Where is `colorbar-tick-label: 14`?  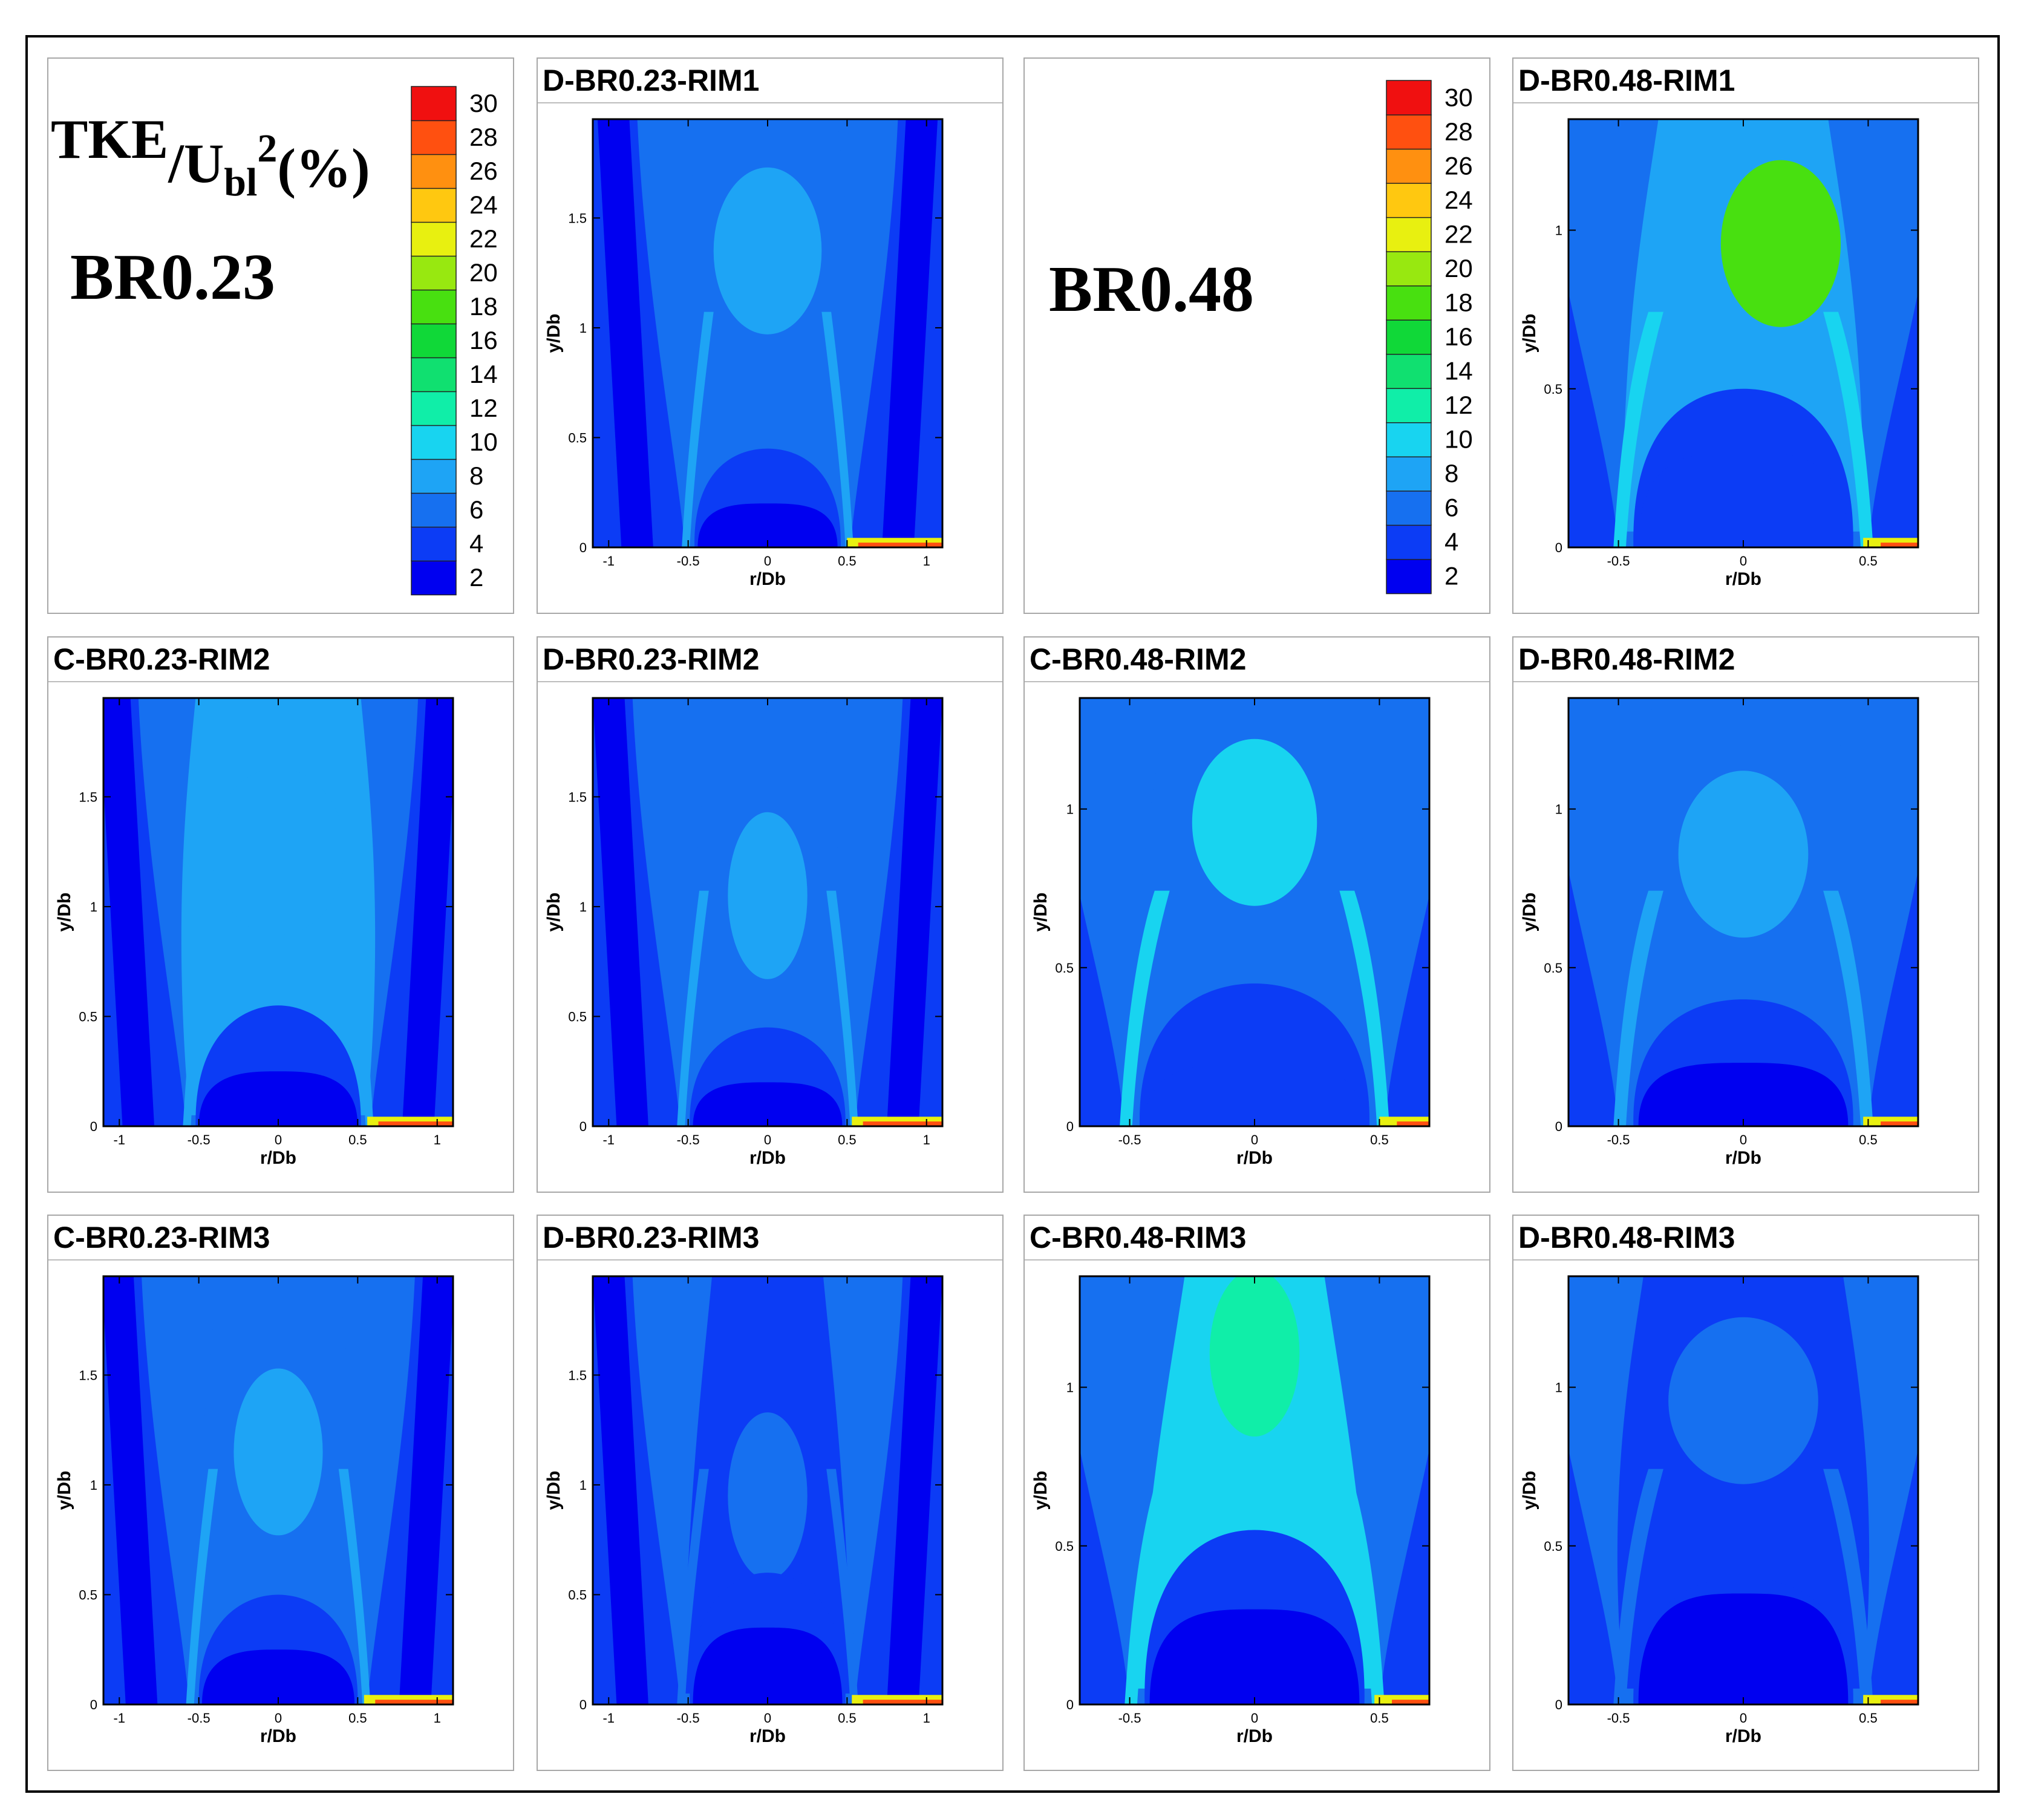 colorbar-tick-label: 14 is located at coordinates (1458, 371).